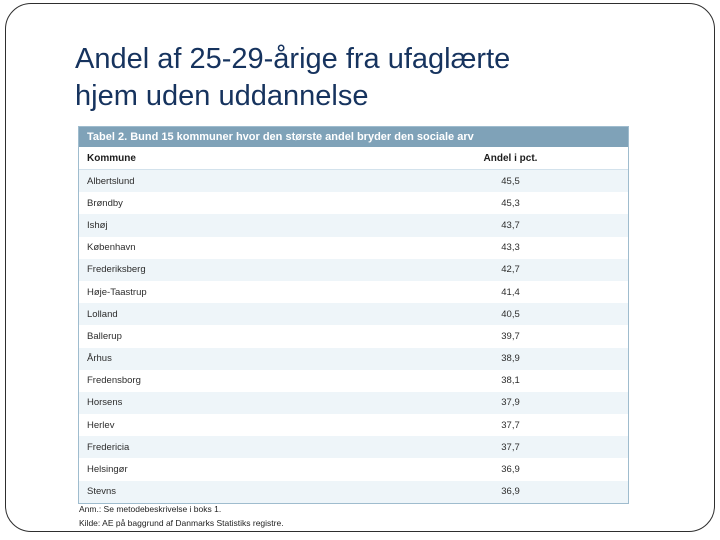  Describe the element at coordinates (102, 314) in the screenshot. I see `kommune-cell: Lolland` at that location.